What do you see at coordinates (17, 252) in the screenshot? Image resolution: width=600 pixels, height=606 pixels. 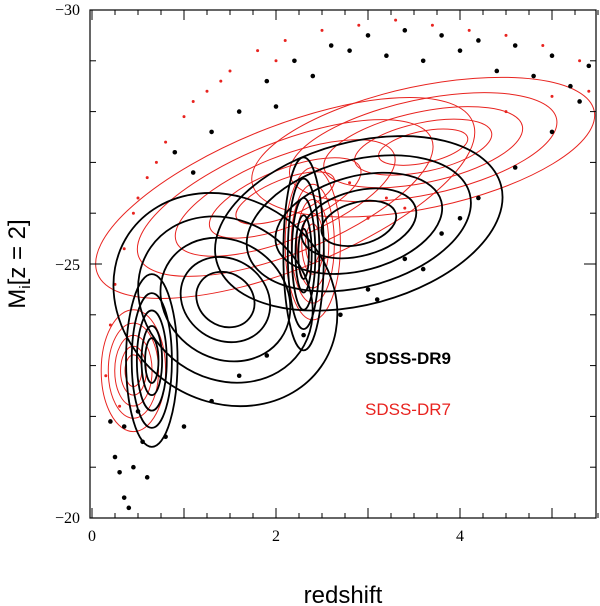 I see `y-axis-title-rest: [z = 2]` at bounding box center [17, 252].